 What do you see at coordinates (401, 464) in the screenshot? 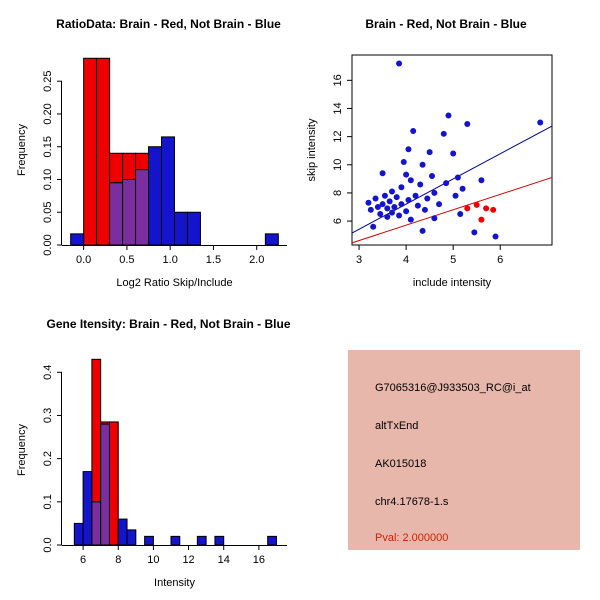
I see `accession-text: AK015018` at bounding box center [401, 464].